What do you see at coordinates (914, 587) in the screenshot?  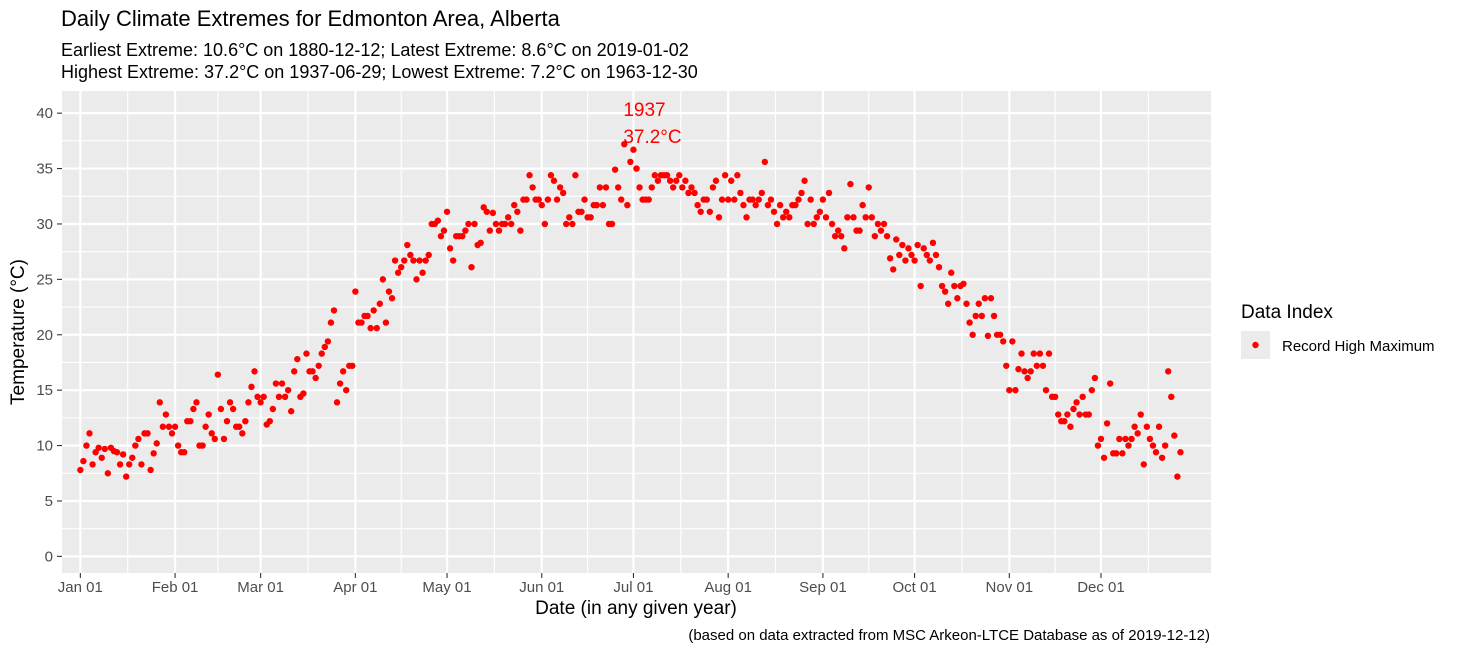 I see `x-tick-label: Oct 01` at bounding box center [914, 587].